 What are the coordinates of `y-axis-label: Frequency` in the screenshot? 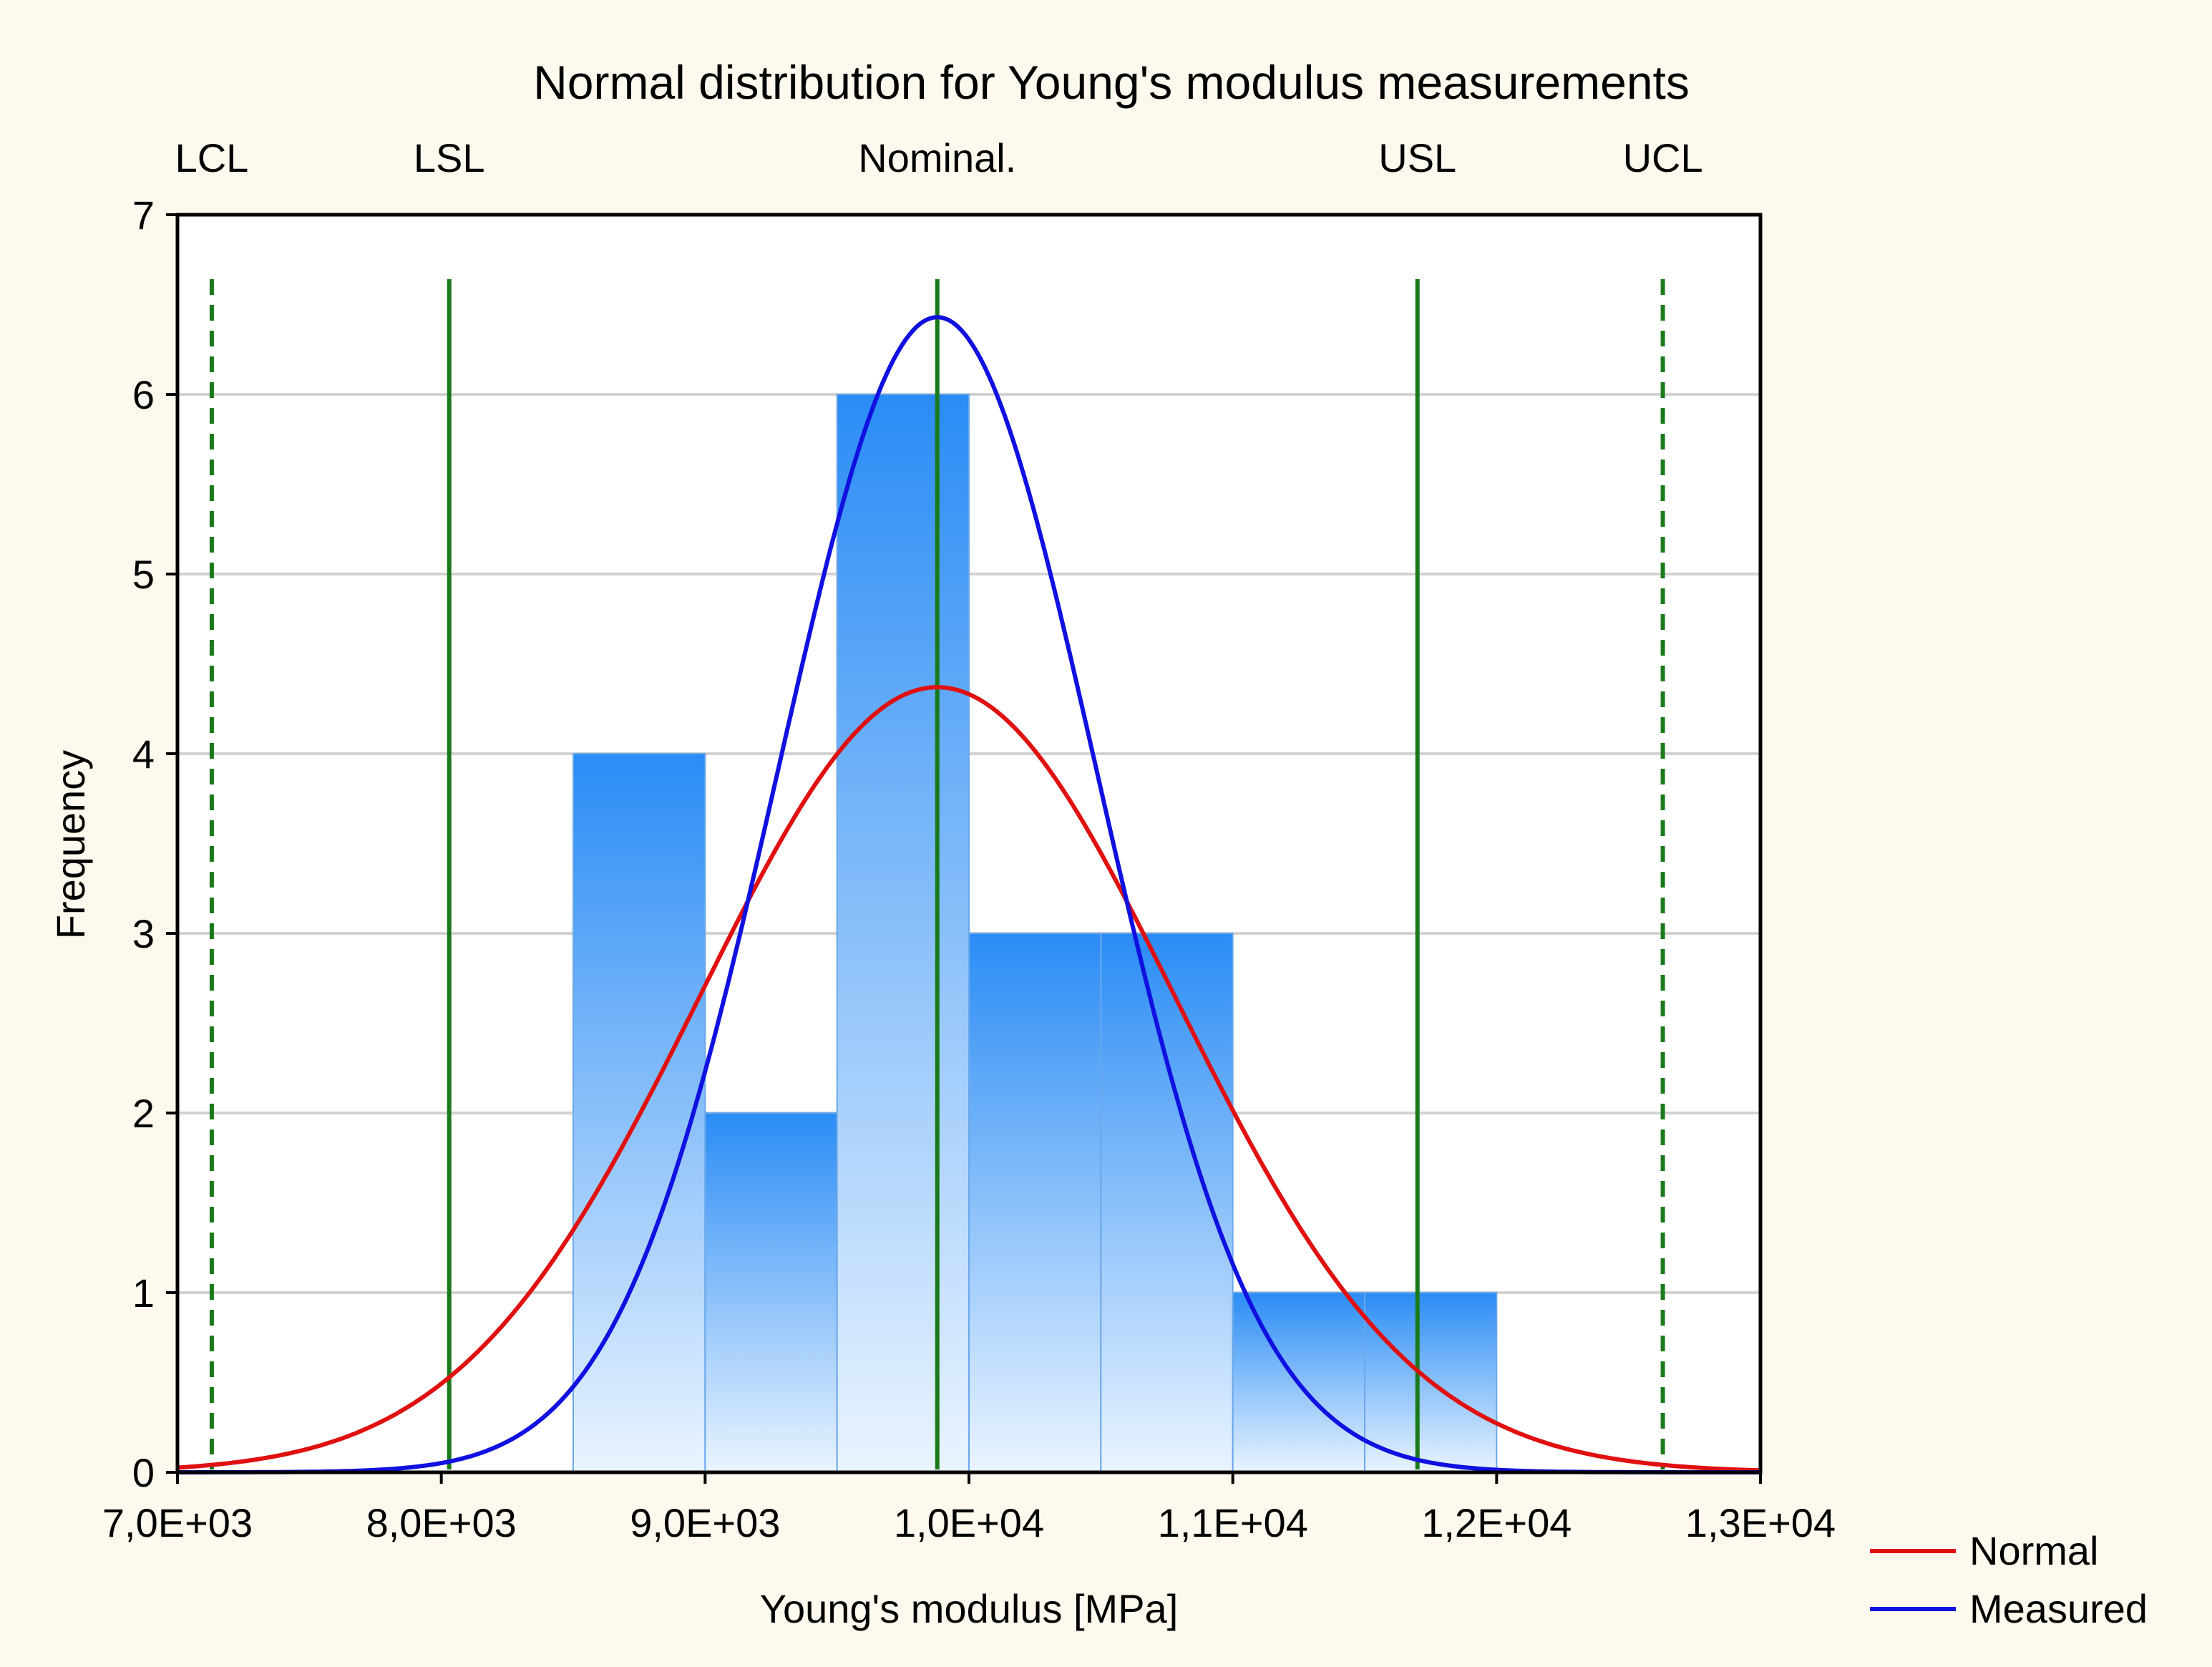 It's located at (70, 845).